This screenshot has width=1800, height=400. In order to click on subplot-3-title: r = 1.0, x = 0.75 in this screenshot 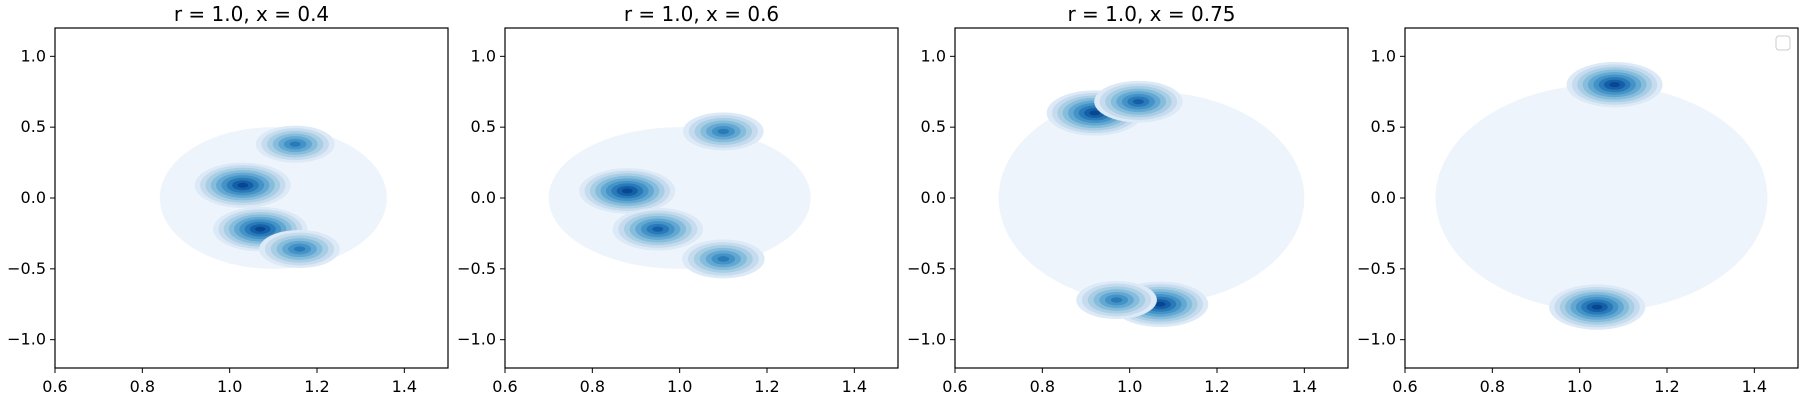, I will do `click(1151, 14)`.